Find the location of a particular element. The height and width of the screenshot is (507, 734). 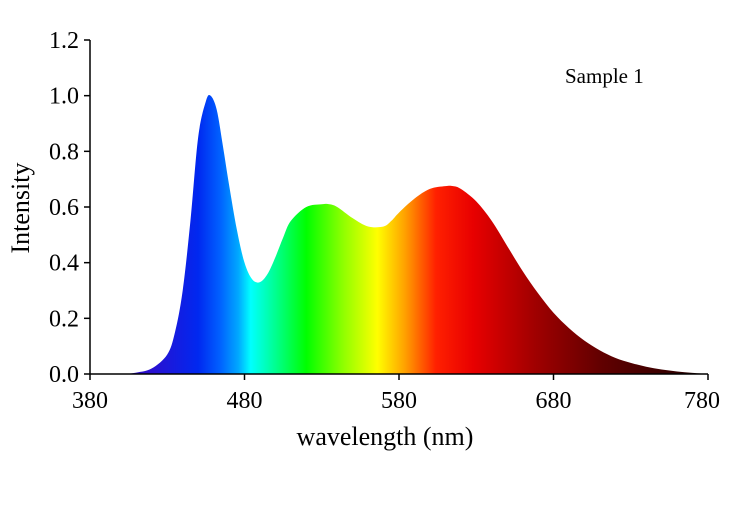

y-tick-label: 0.8 is located at coordinates (64, 152).